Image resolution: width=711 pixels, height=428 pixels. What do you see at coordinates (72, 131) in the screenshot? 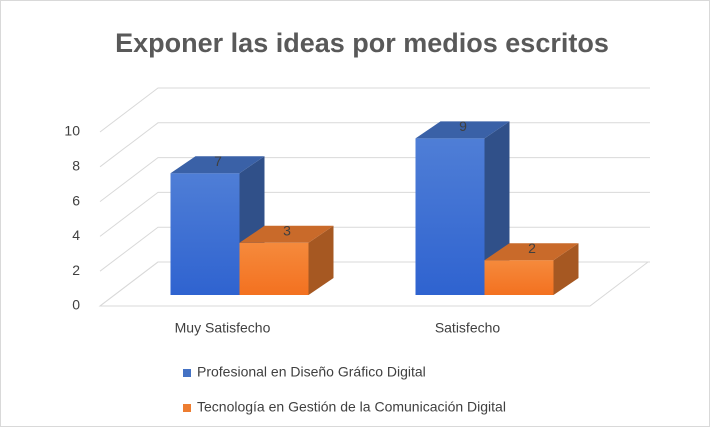
I see `y-tick-label: 10` at bounding box center [72, 131].